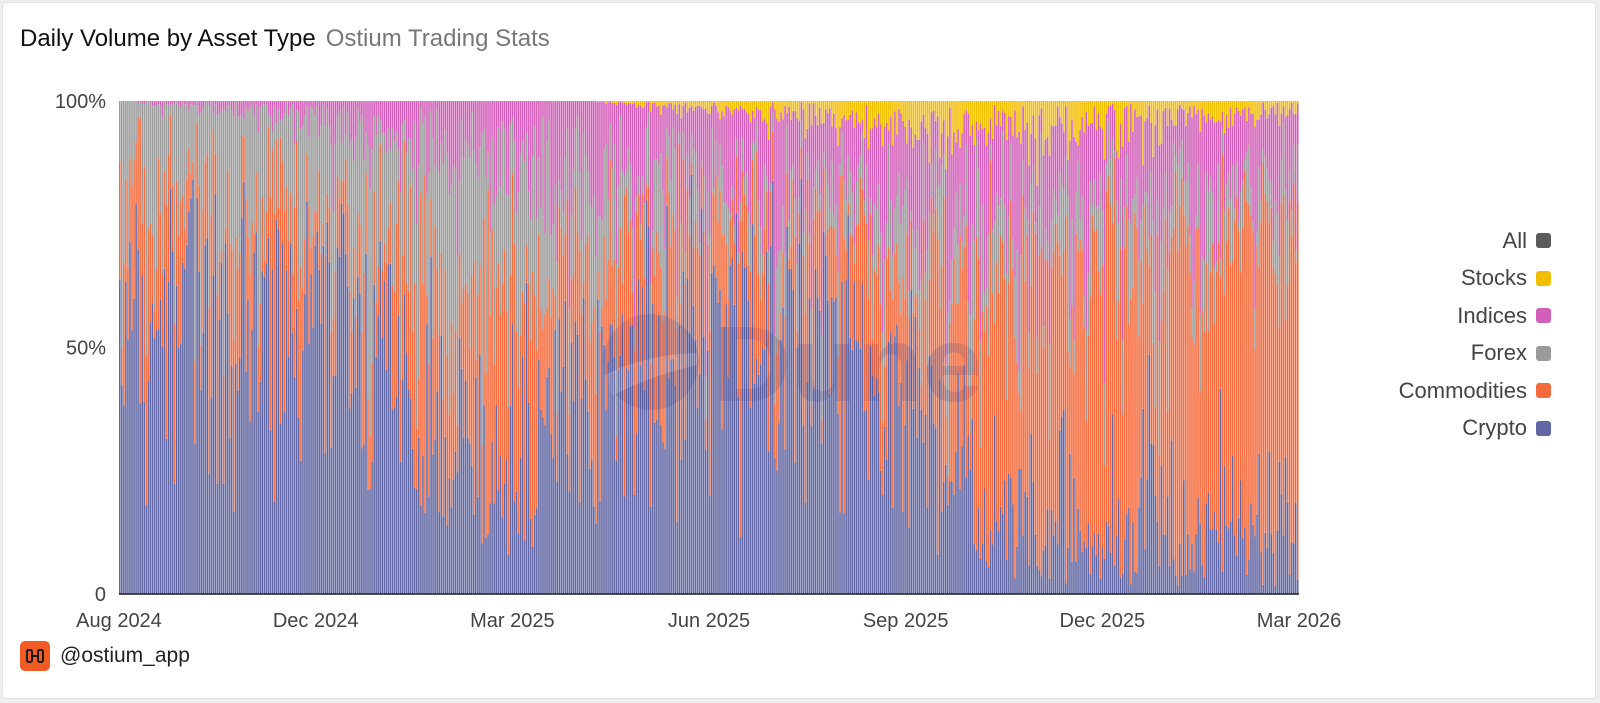  I want to click on legend-item-commodities: Commodities, so click(1475, 391).